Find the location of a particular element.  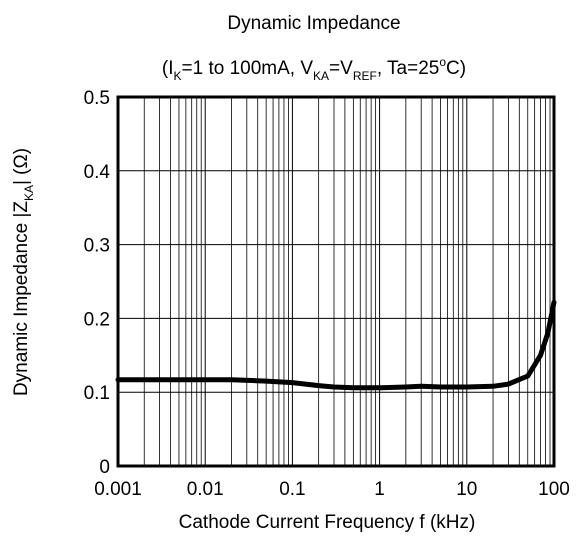

y-tick-label: 0.1 is located at coordinates (97, 393).